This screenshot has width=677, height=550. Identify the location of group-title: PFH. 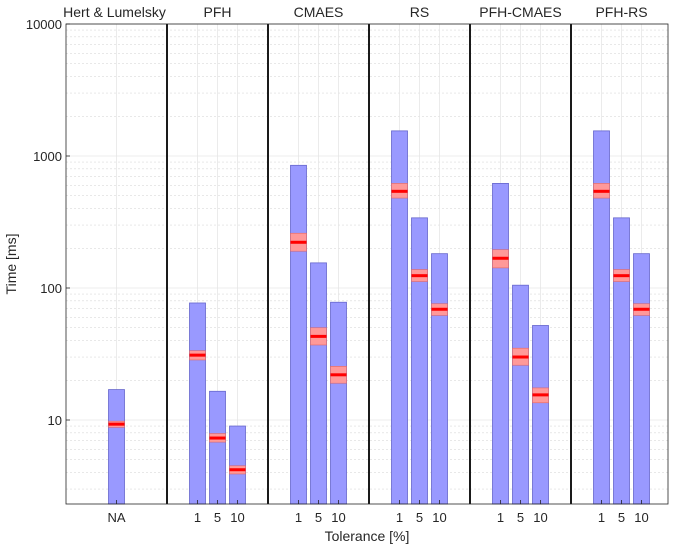
(218, 12).